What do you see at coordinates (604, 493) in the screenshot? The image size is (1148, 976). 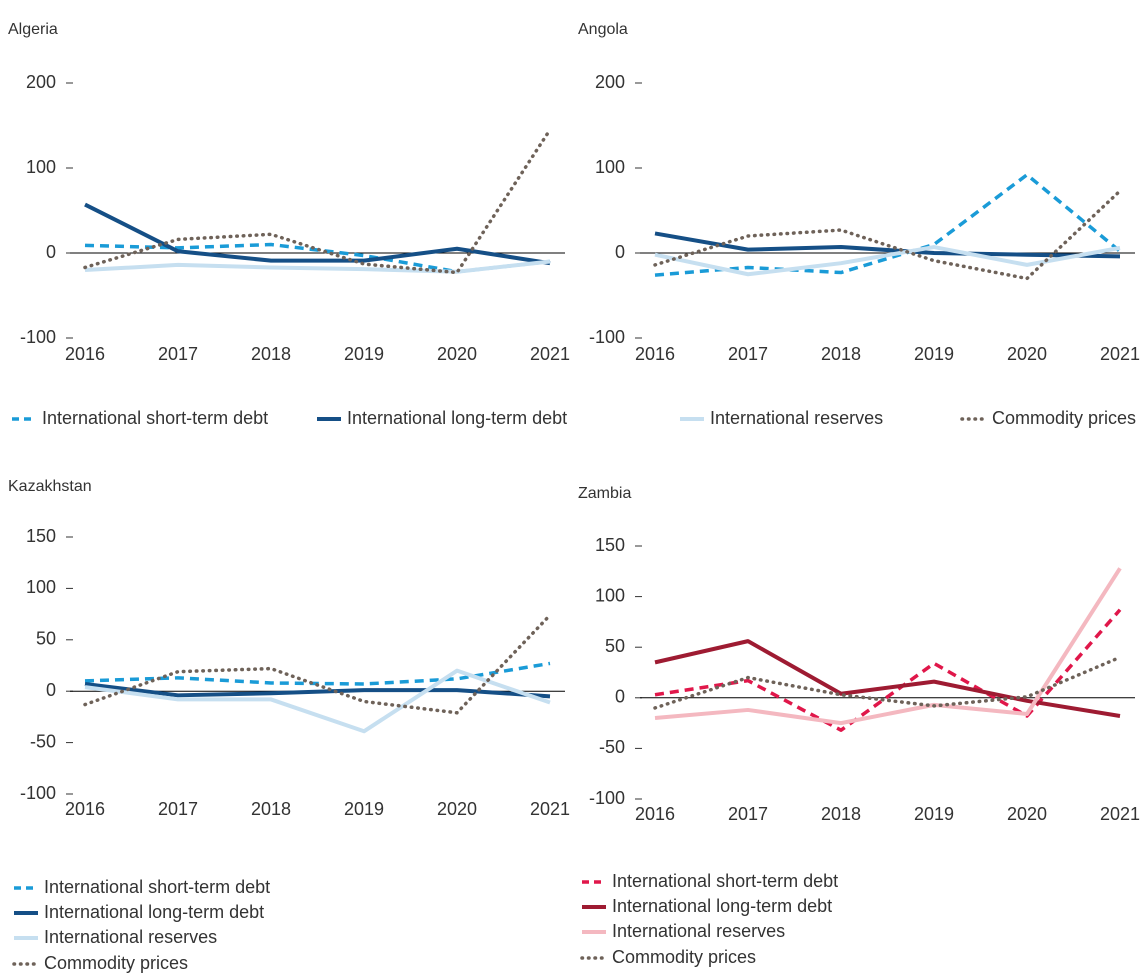 I see `panel-title: Zambia` at bounding box center [604, 493].